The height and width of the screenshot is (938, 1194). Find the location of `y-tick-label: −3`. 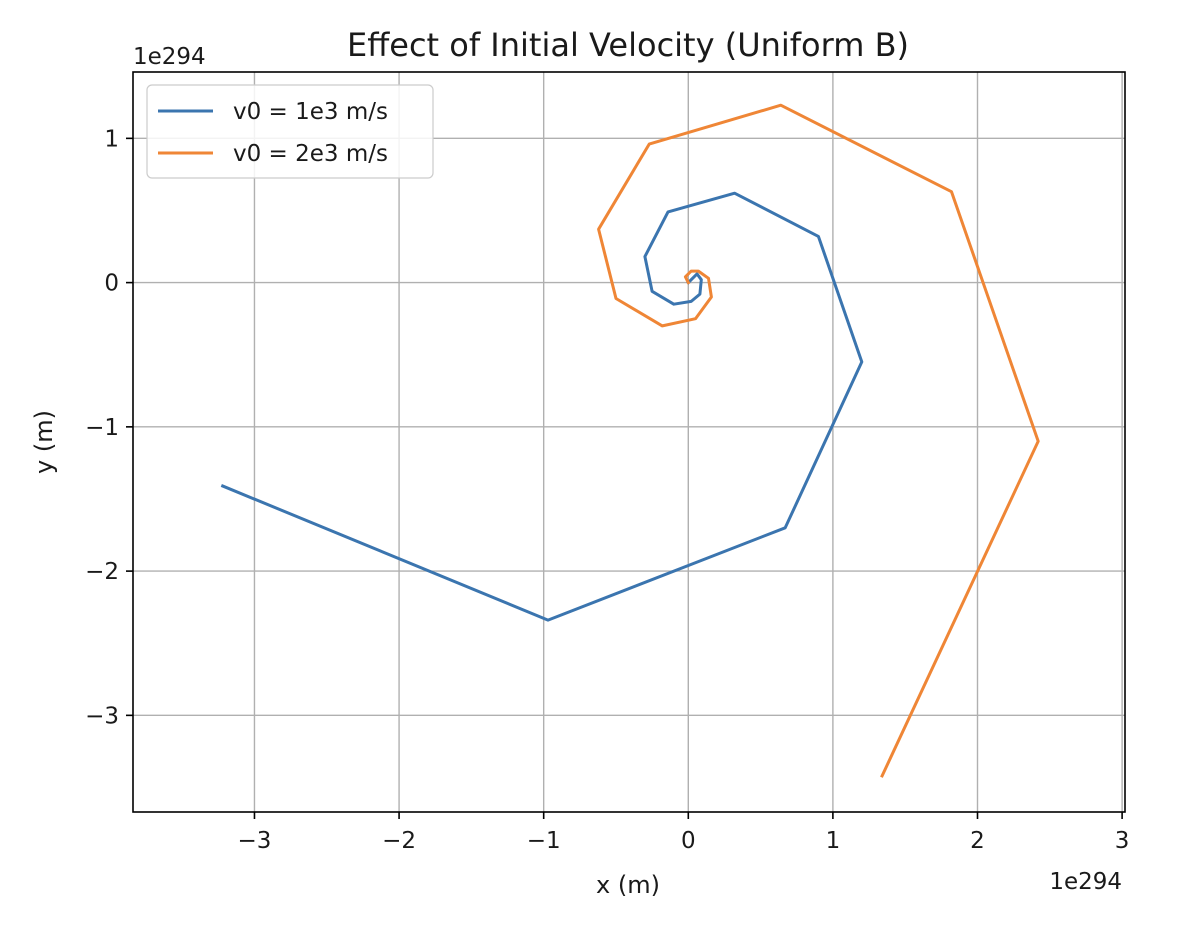

y-tick-label: −3 is located at coordinates (102, 716).